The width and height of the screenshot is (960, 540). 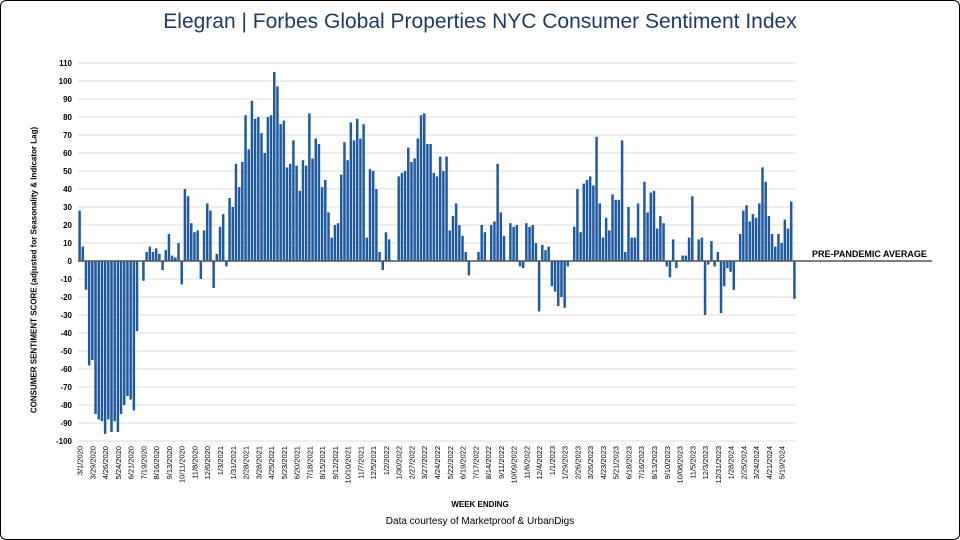 I want to click on x-tick-label: 5/23/2021, so click(x=284, y=462).